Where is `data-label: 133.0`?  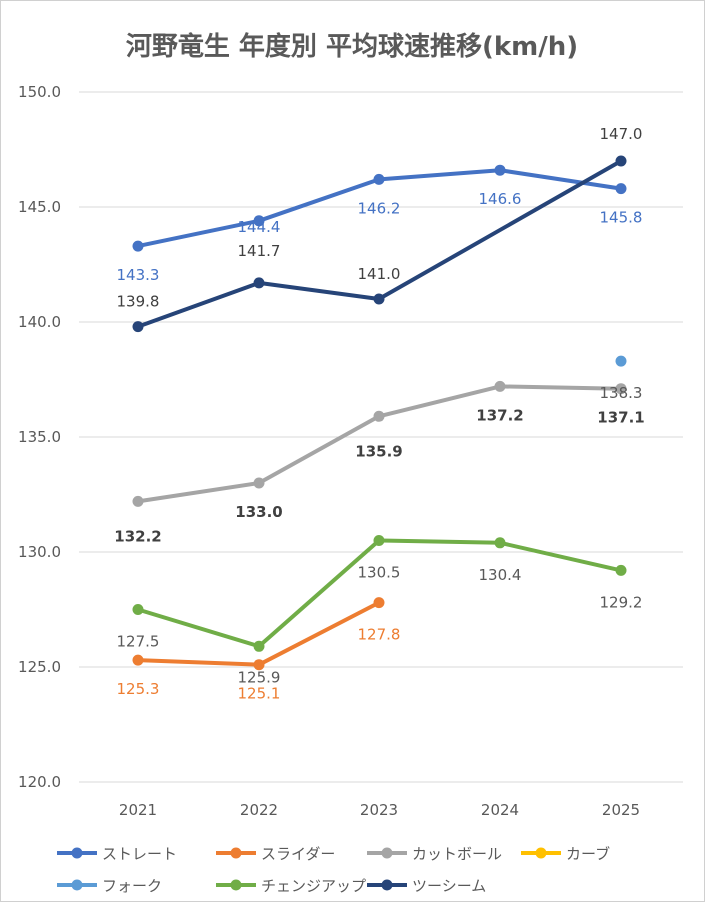
data-label: 133.0 is located at coordinates (258, 512).